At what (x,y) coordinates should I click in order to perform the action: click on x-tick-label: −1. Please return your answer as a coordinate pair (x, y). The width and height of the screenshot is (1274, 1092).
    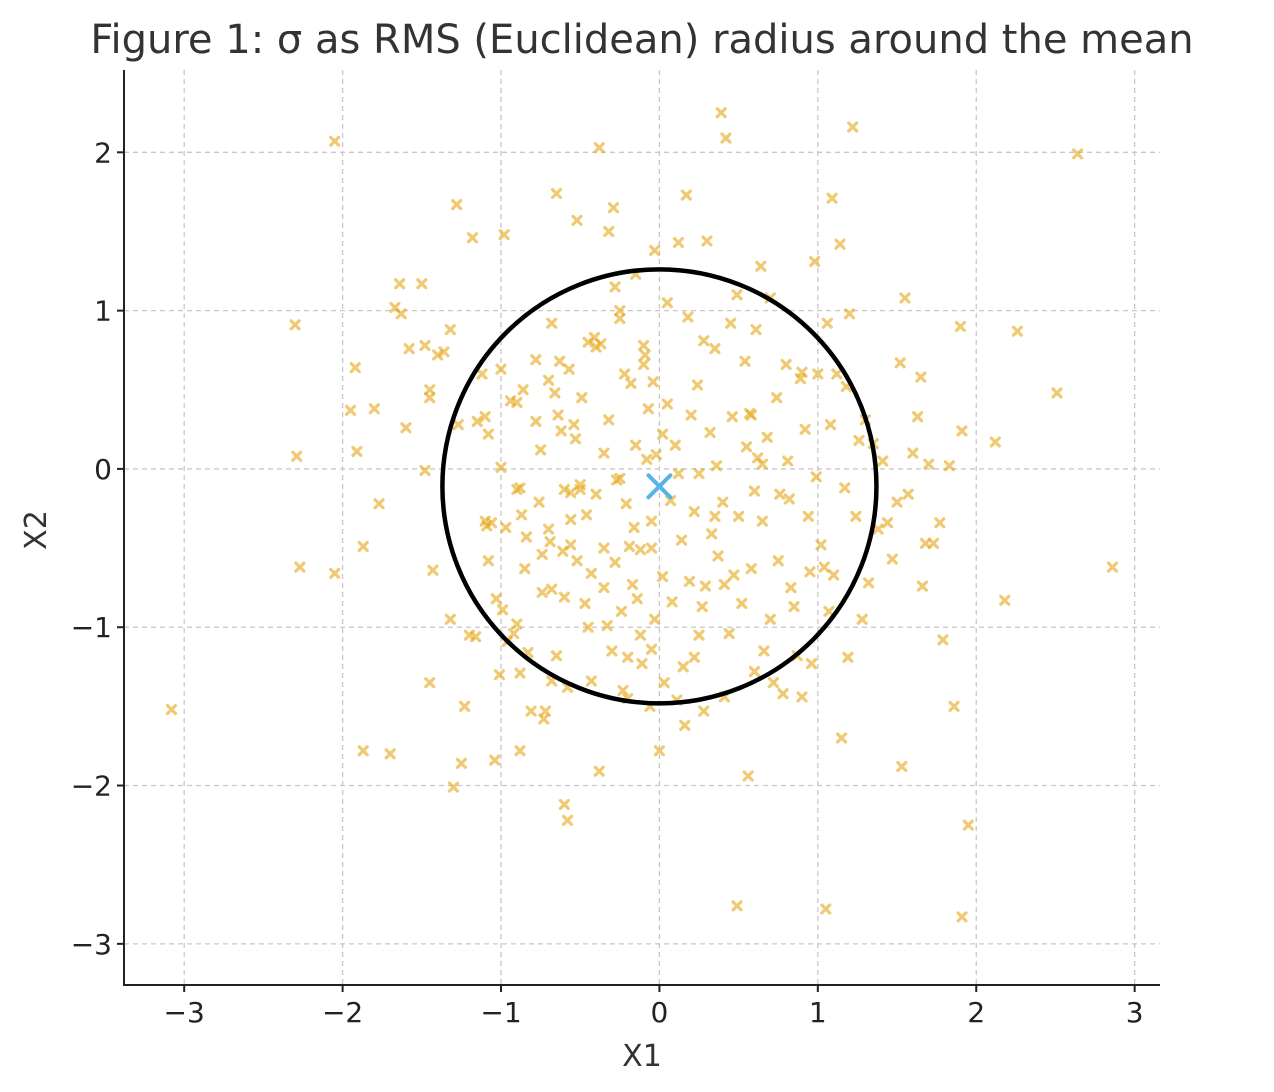
    Looking at the image, I should click on (500, 1012).